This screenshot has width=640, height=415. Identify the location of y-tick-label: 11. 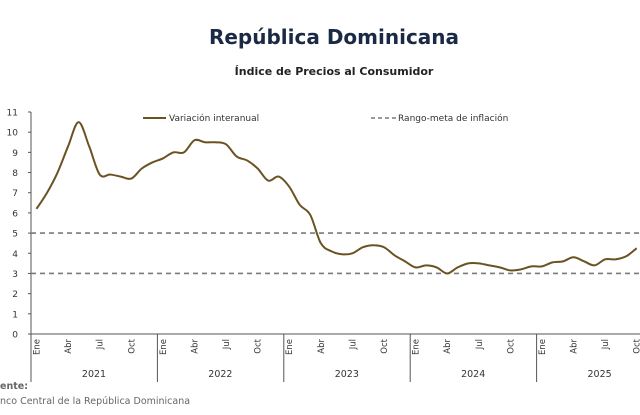
(12, 114).